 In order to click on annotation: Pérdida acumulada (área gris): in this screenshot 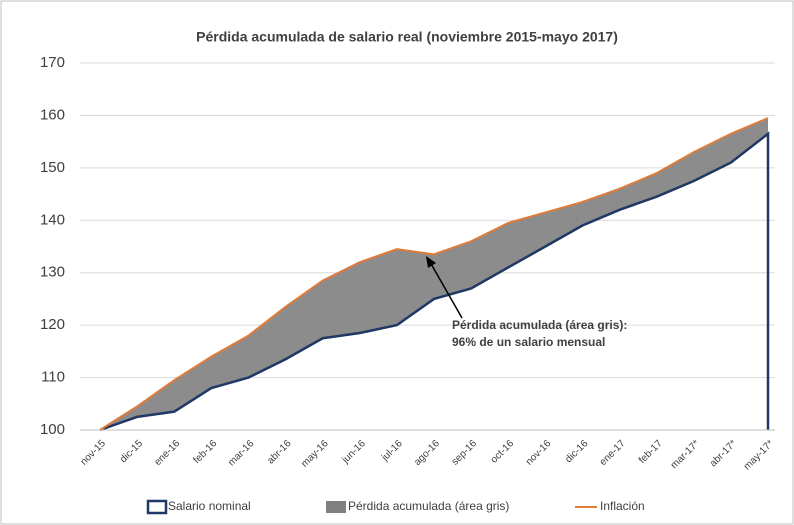, I will do `click(539, 325)`.